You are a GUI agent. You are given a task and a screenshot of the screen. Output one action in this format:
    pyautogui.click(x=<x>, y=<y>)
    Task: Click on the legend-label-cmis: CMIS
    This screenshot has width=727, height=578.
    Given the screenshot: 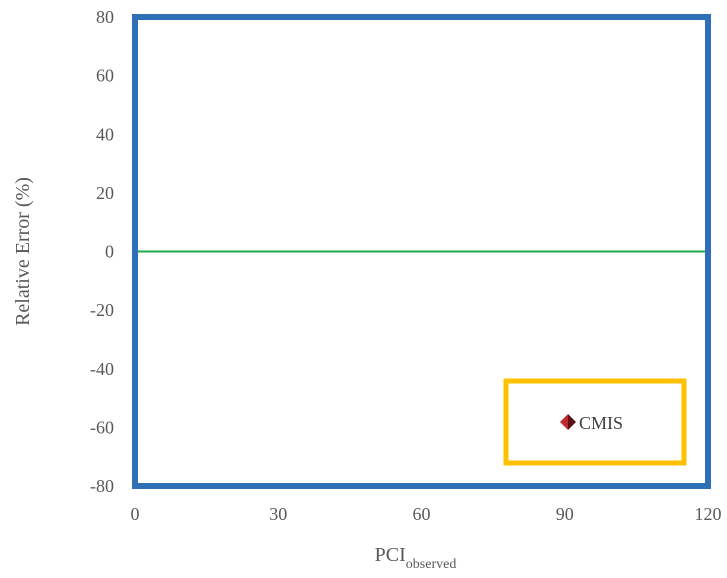 What is the action you would take?
    pyautogui.click(x=601, y=423)
    